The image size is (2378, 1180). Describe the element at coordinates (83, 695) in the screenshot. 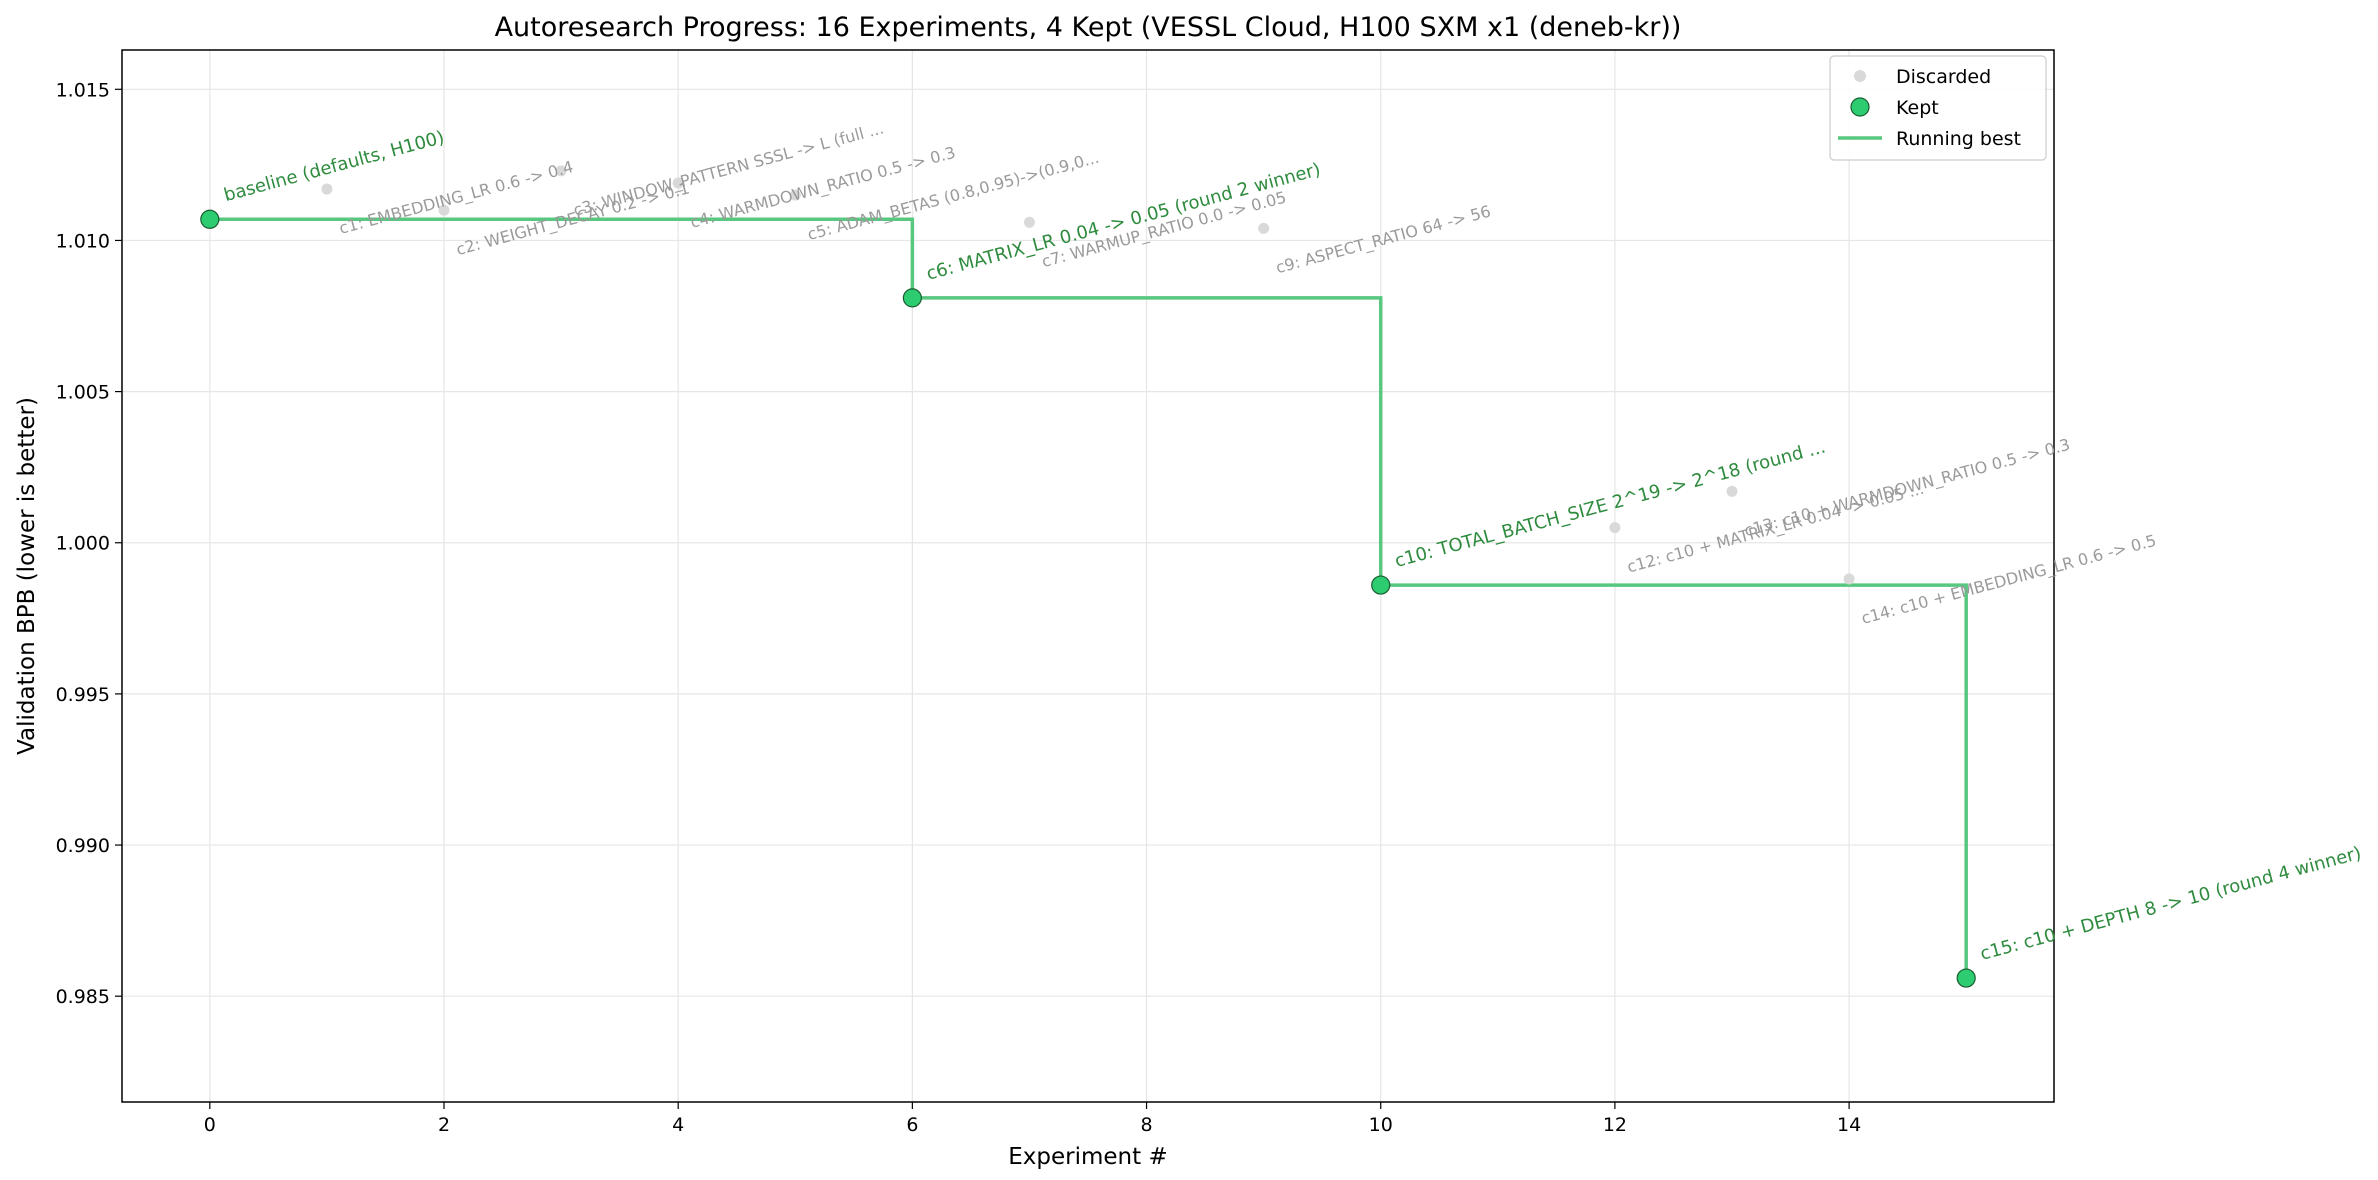

I see `y-tick-label: 0.995` at that location.